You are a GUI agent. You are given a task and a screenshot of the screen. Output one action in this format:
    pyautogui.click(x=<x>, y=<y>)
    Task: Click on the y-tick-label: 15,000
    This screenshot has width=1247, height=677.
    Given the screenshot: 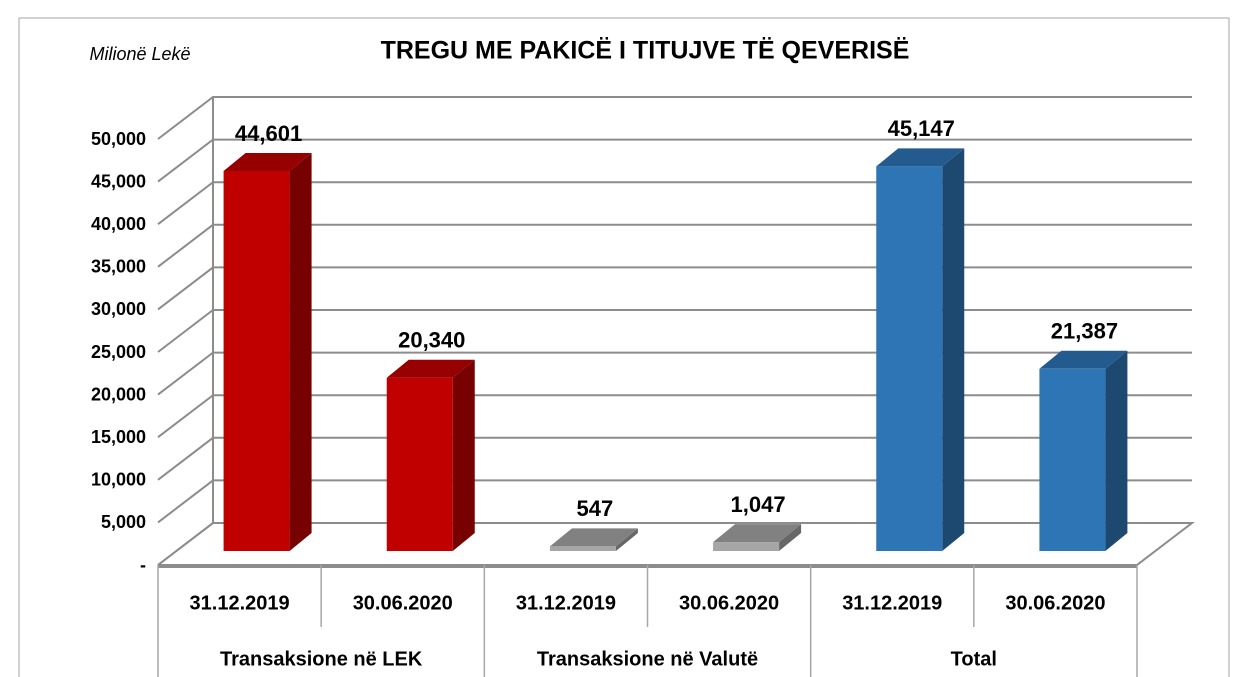 What is the action you would take?
    pyautogui.click(x=118, y=437)
    